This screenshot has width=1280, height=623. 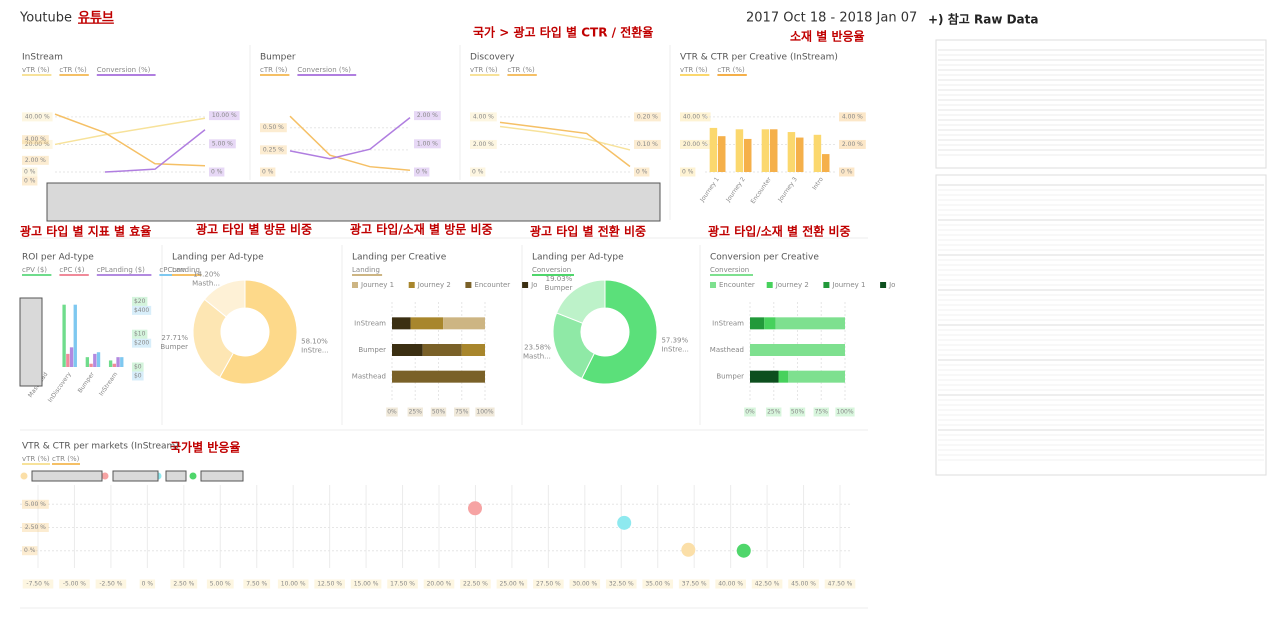 I want to click on redaction-box, so click(x=353, y=202).